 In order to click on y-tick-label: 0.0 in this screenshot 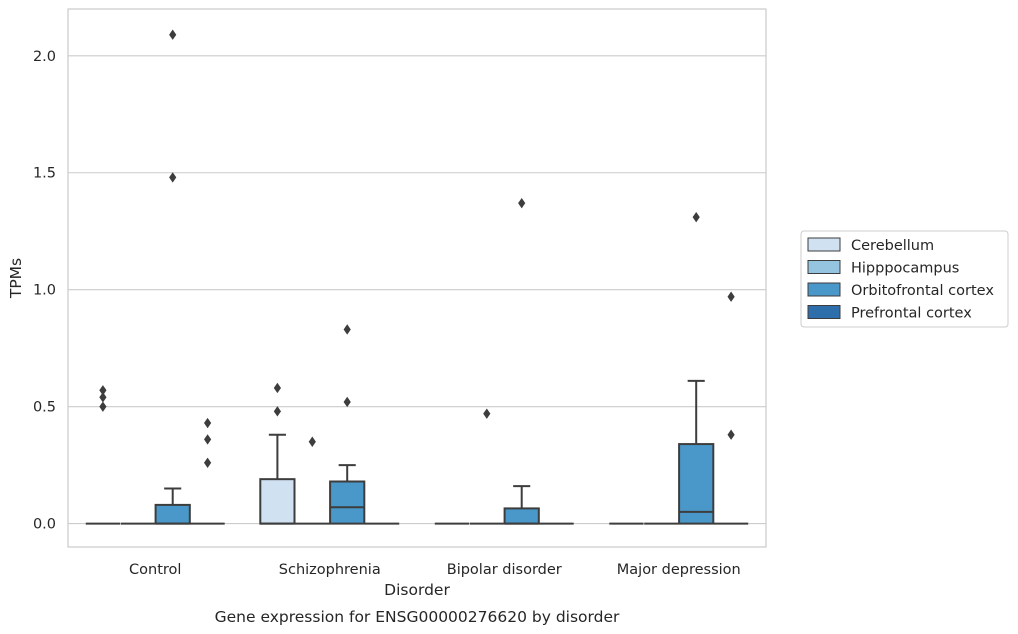, I will do `click(44, 525)`.